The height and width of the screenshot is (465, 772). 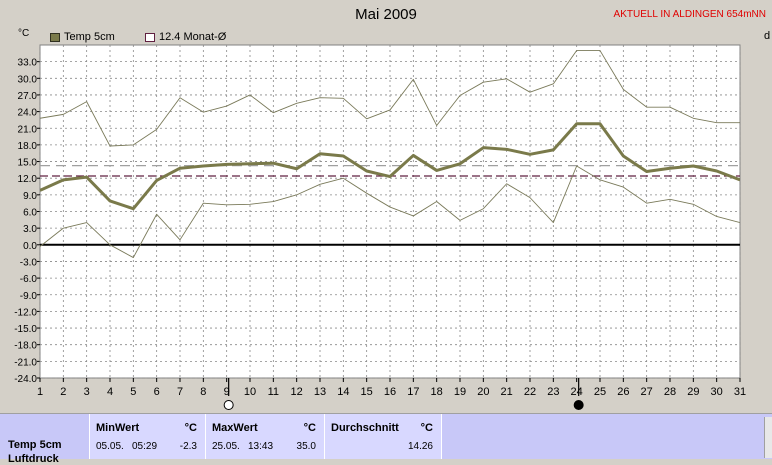 What do you see at coordinates (689, 14) in the screenshot?
I see `station-label: AKTUELL IN ALDINGEN 654mNN` at bounding box center [689, 14].